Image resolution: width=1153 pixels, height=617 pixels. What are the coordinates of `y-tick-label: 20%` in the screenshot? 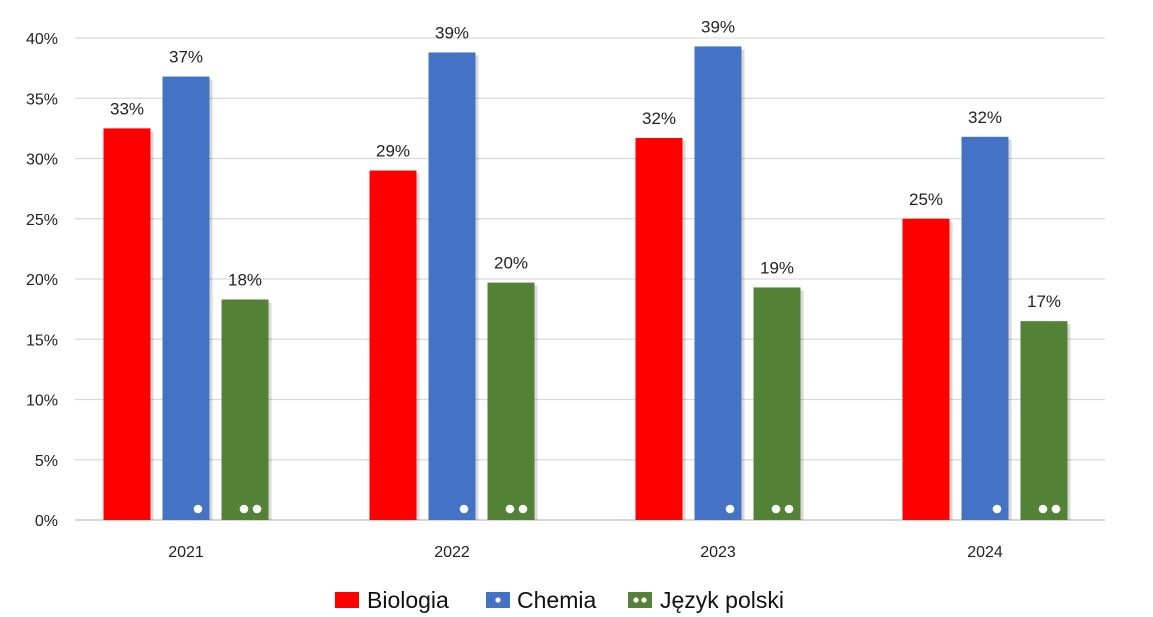 It's located at (42, 280).